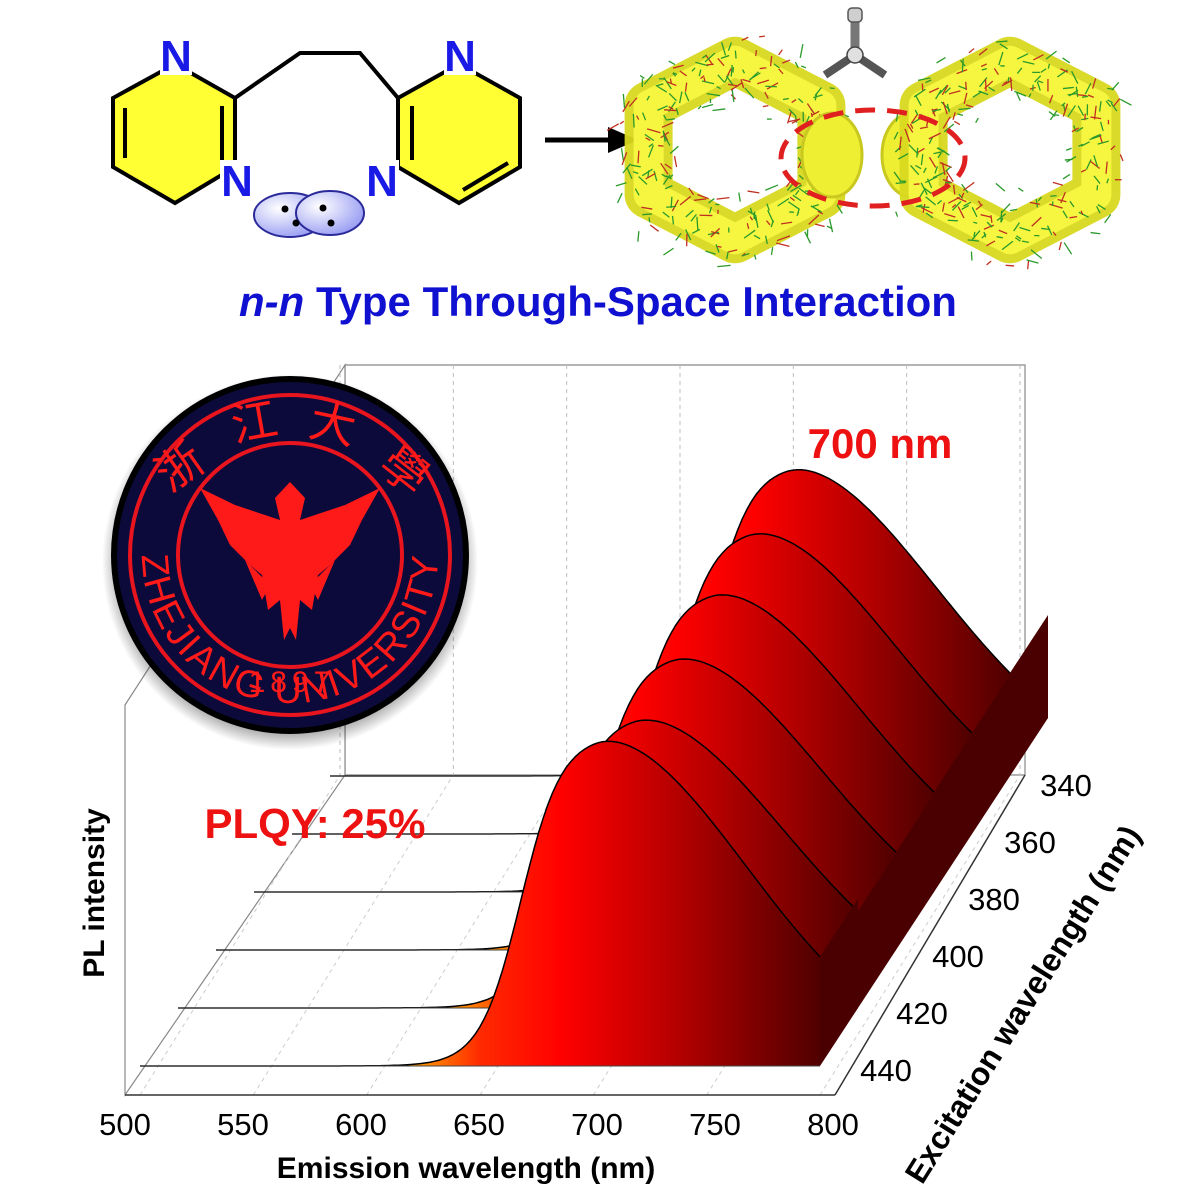 Image resolution: width=1197 pixels, height=1200 pixels. I want to click on isosurface-render, so click(869, 138).